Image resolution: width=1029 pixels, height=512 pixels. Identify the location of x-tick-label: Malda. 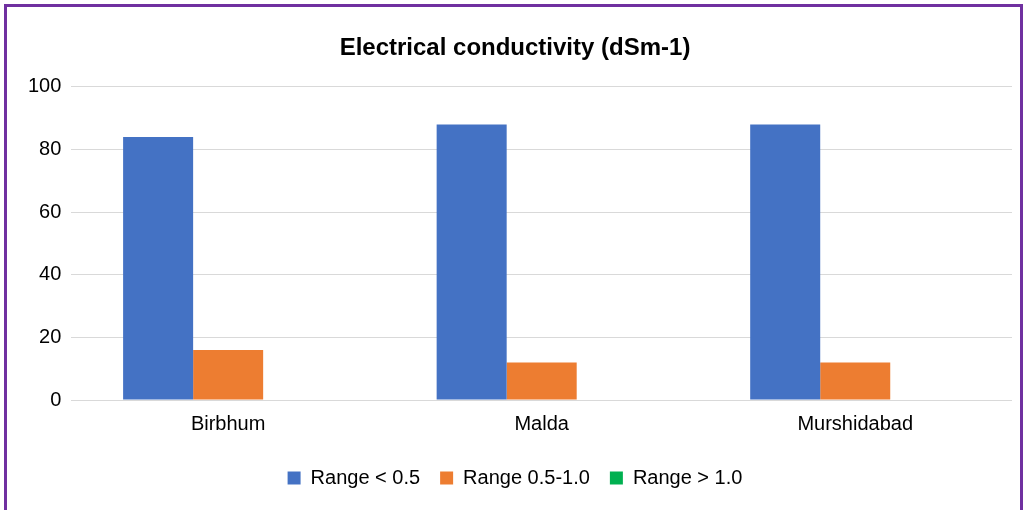
(542, 422).